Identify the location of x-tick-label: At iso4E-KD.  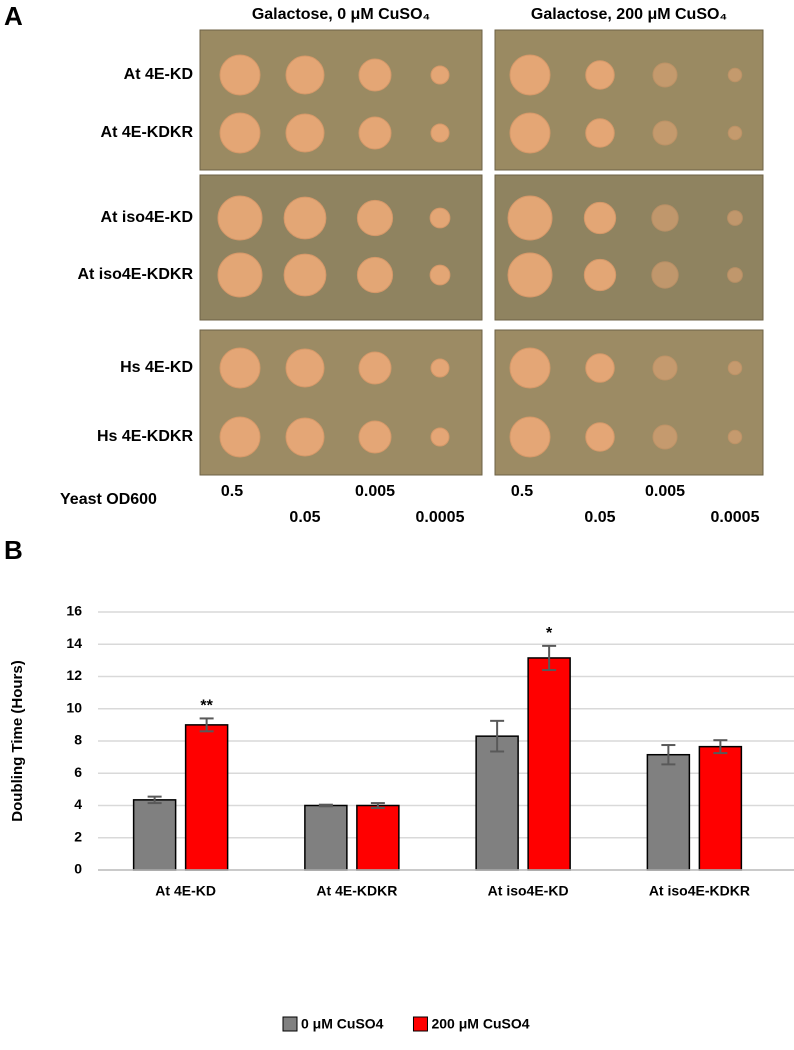
(528, 891).